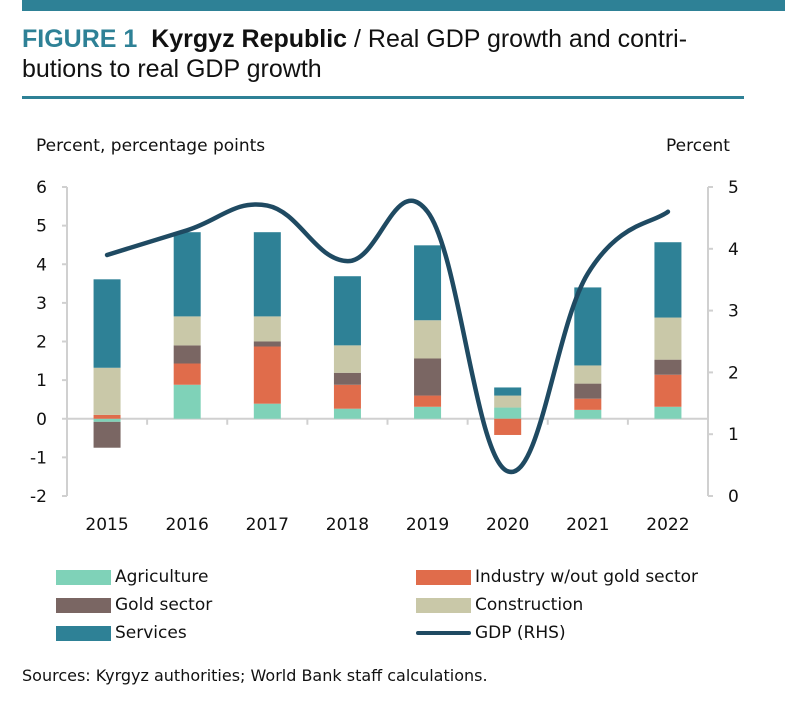  Describe the element at coordinates (41, 343) in the screenshot. I see `left-tick-label: 2` at that location.